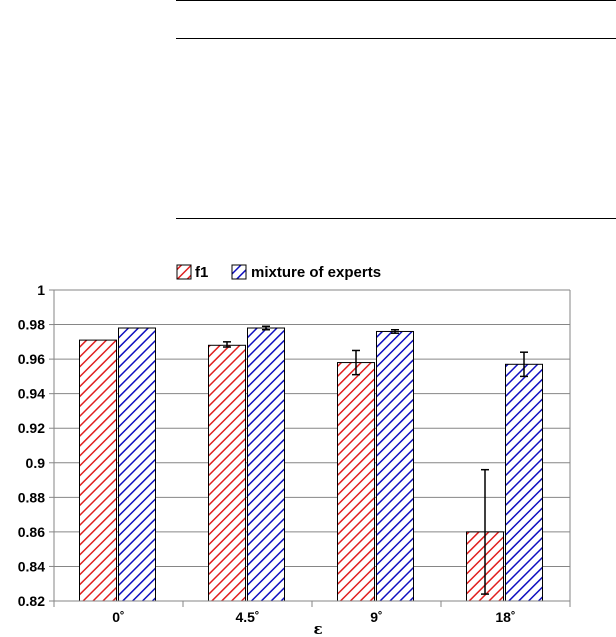  Describe the element at coordinates (118, 617) in the screenshot. I see `x-tick-label: 0˚` at that location.